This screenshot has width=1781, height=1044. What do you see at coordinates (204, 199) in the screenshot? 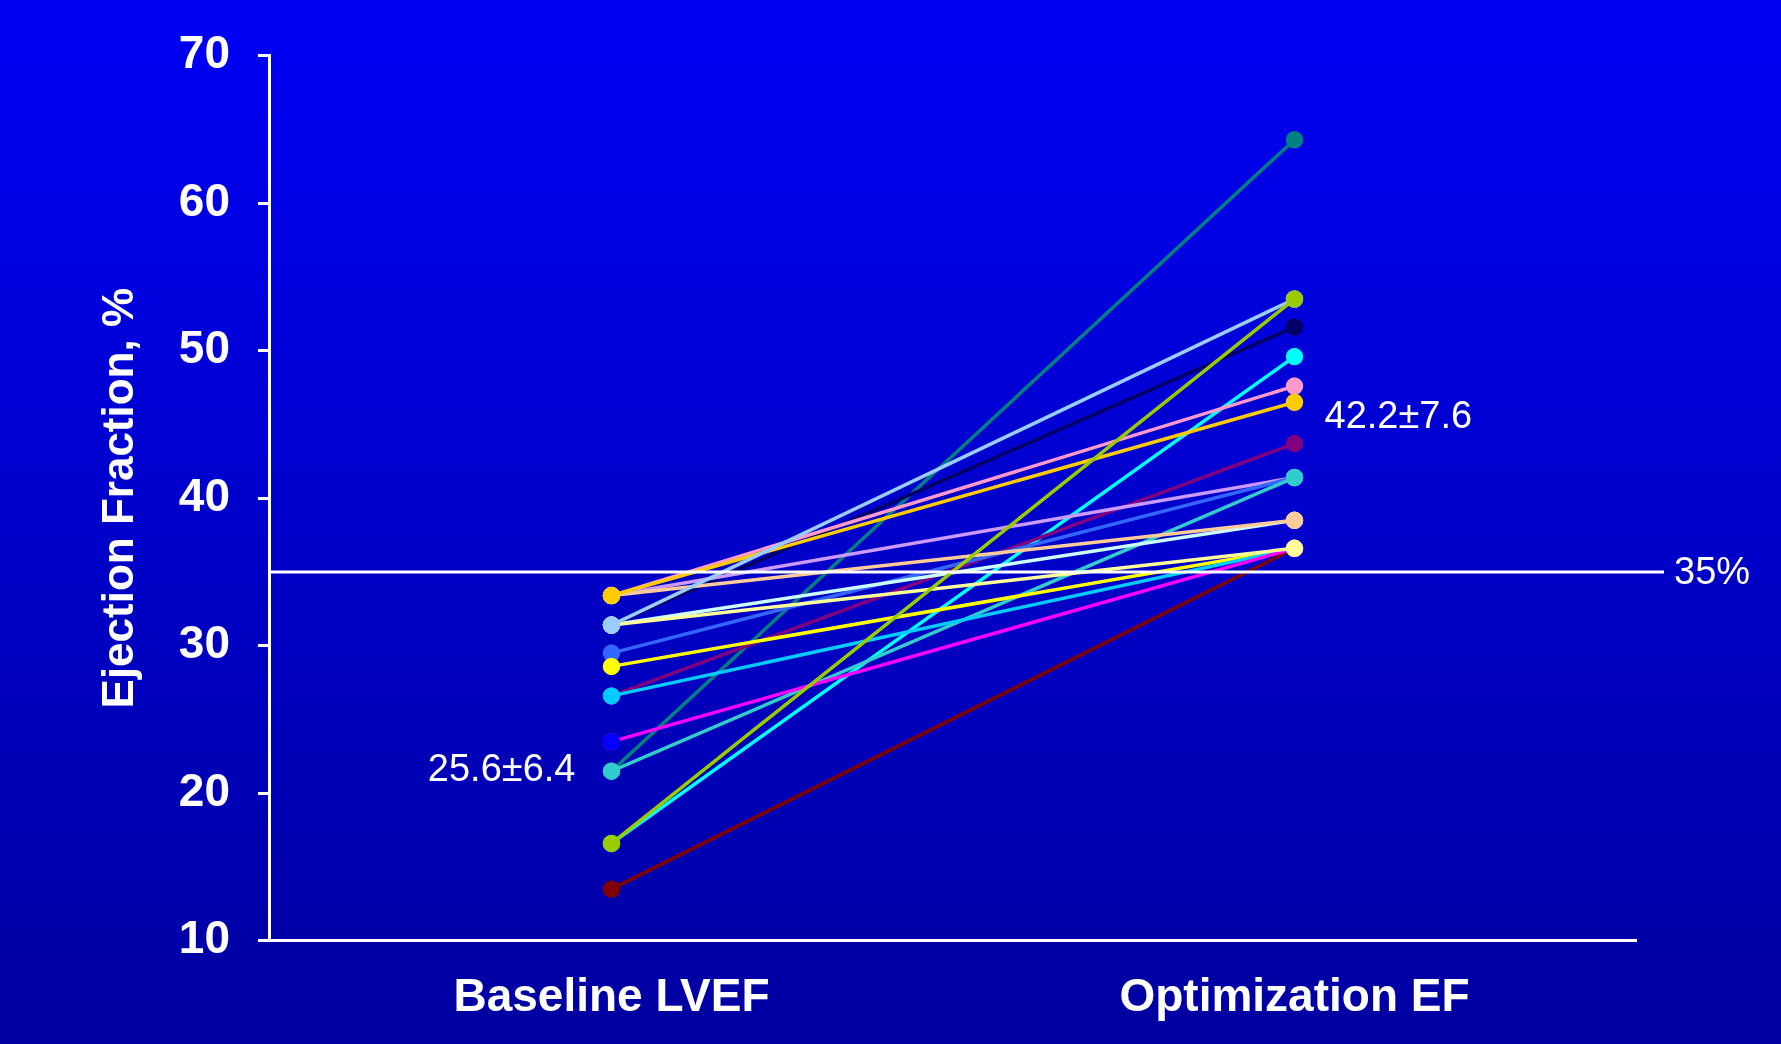
I see `y-tick-label: 60` at bounding box center [204, 199].